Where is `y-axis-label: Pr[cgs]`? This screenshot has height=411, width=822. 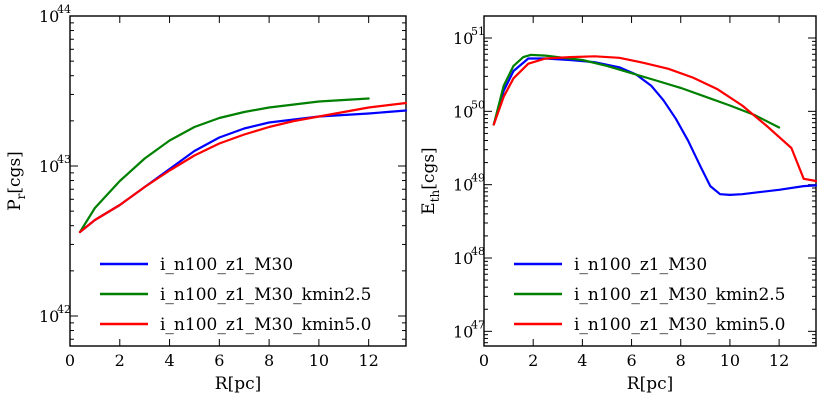 y-axis-label: Pr[cgs] is located at coordinates (16, 181).